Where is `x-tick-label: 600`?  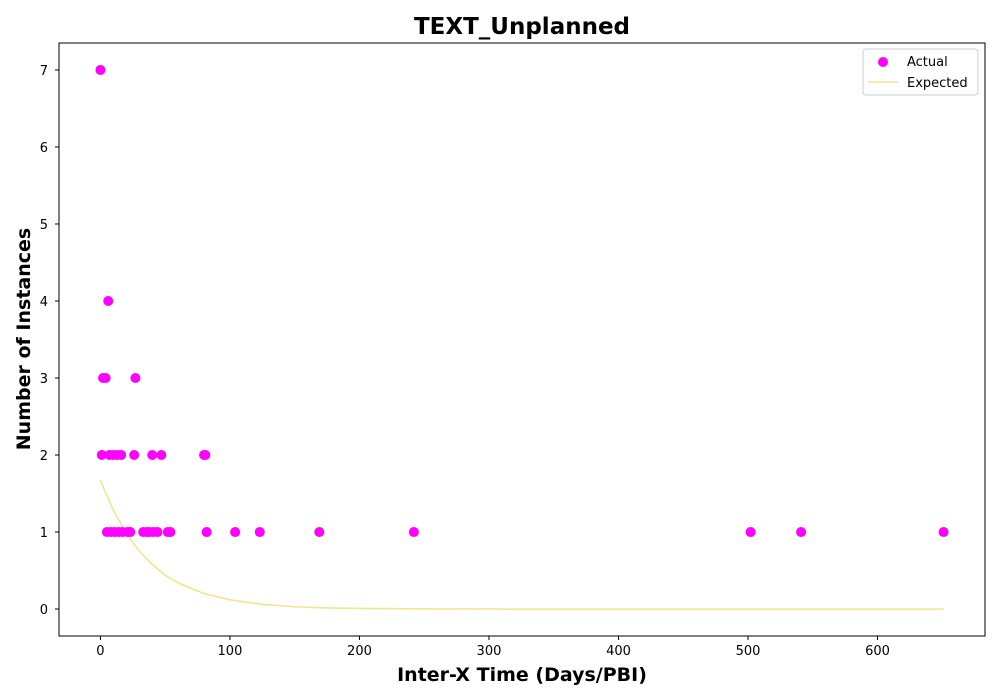
x-tick-label: 600 is located at coordinates (877, 651).